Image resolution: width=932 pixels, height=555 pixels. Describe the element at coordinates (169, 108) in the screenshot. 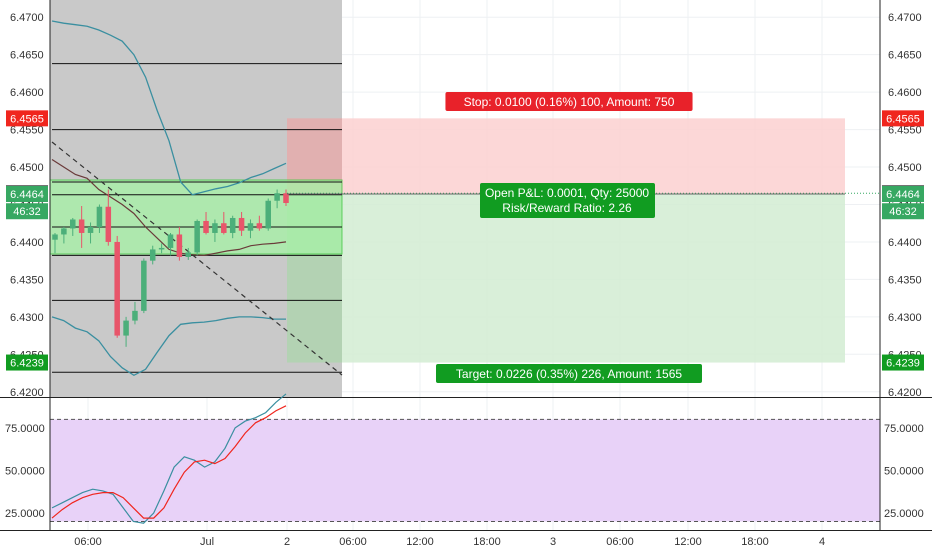

I see `bollinger-upper` at that location.